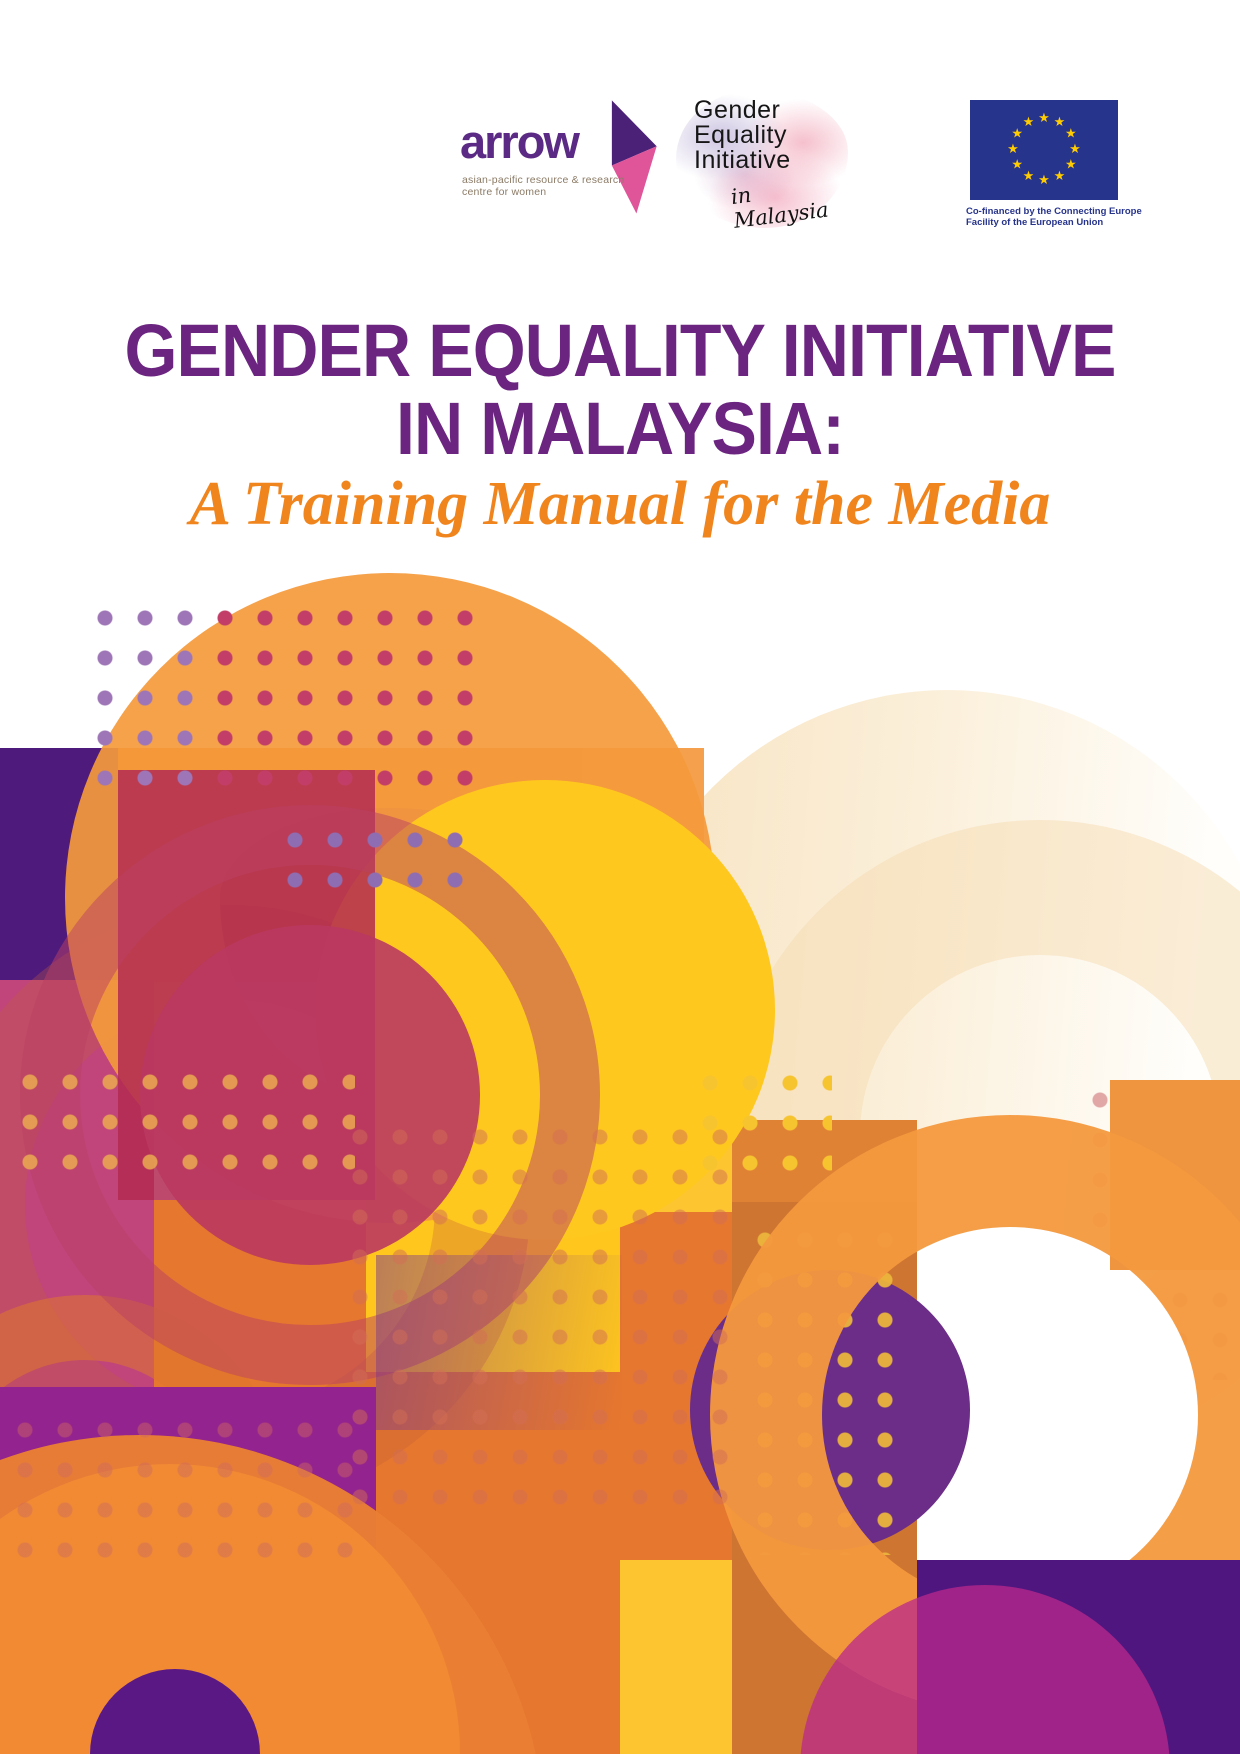  Describe the element at coordinates (1044, 150) in the screenshot. I see `eu-flag: ★ ★ ★ ★ ★ ★ ★ ★ ★ ★ ★ ★` at that location.